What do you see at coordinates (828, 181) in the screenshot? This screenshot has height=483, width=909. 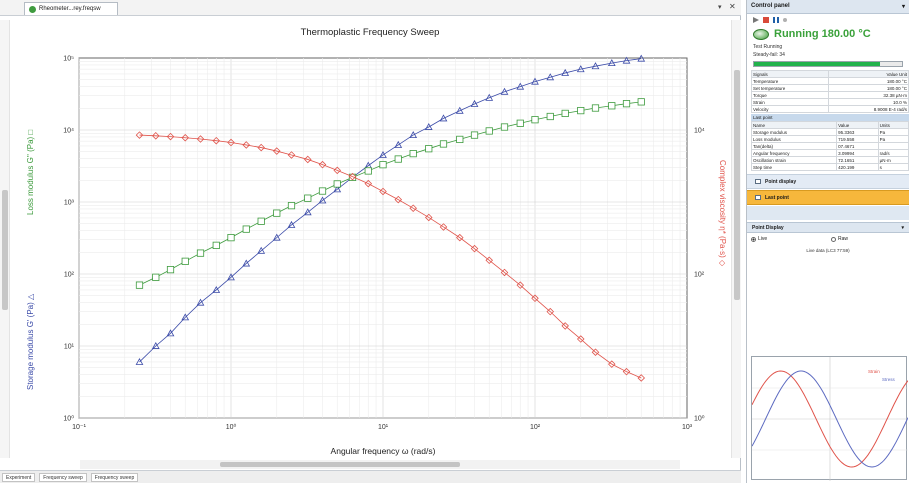 I see `point-display-toggle: Point display` at bounding box center [828, 181].